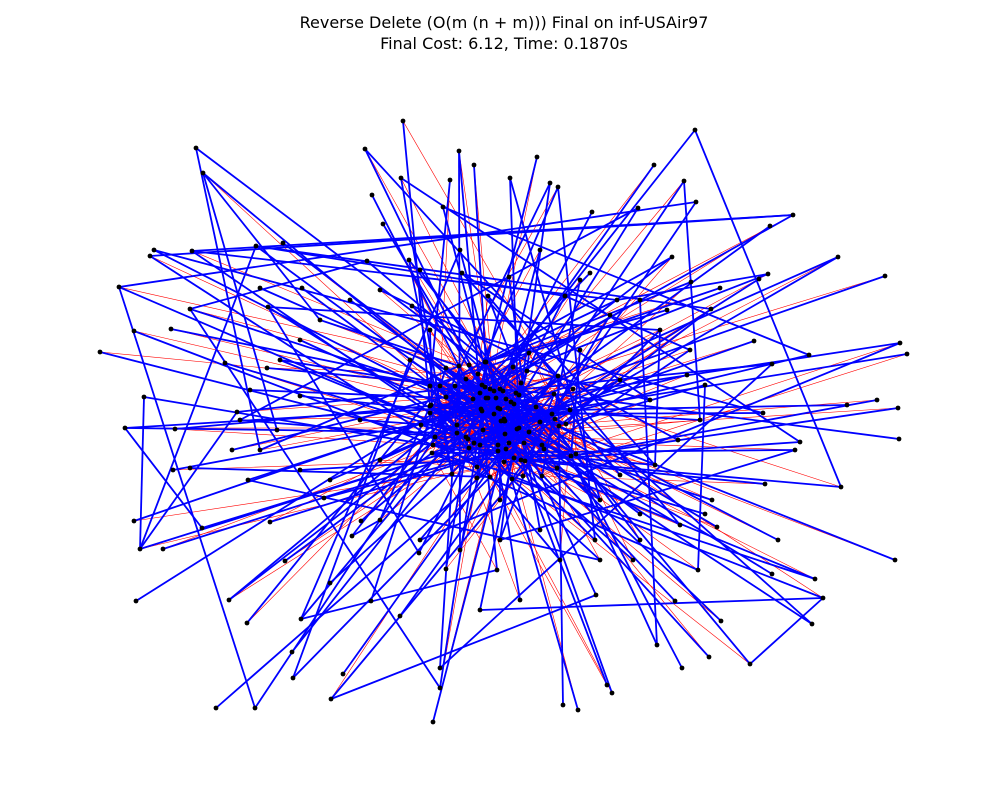 Image resolution: width=1008 pixels, height=800 pixels. I want to click on removed-edge, so click(340, 349).